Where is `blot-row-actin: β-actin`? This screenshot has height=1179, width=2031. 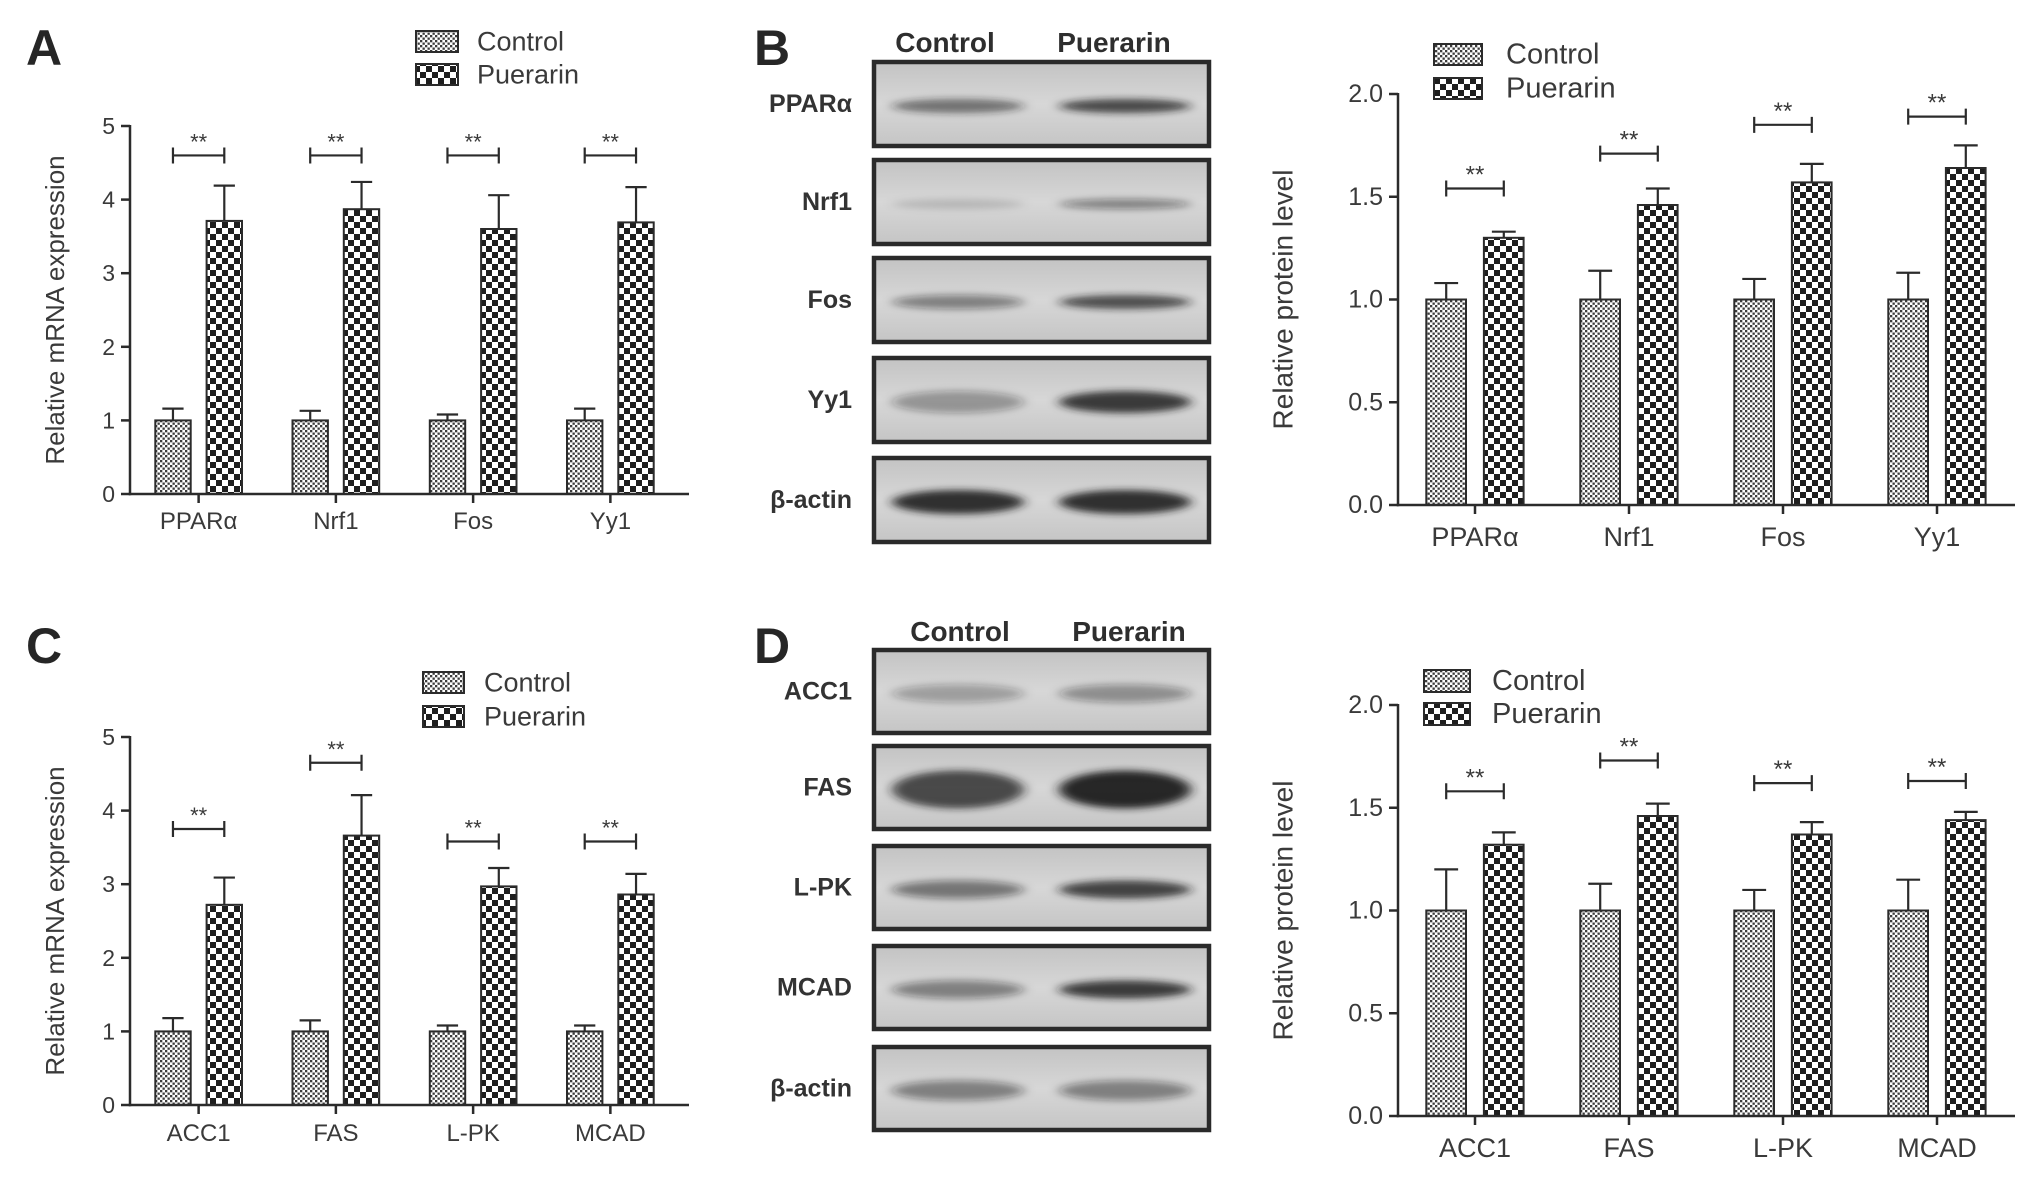 blot-row-actin: β-actin is located at coordinates (991, 1088).